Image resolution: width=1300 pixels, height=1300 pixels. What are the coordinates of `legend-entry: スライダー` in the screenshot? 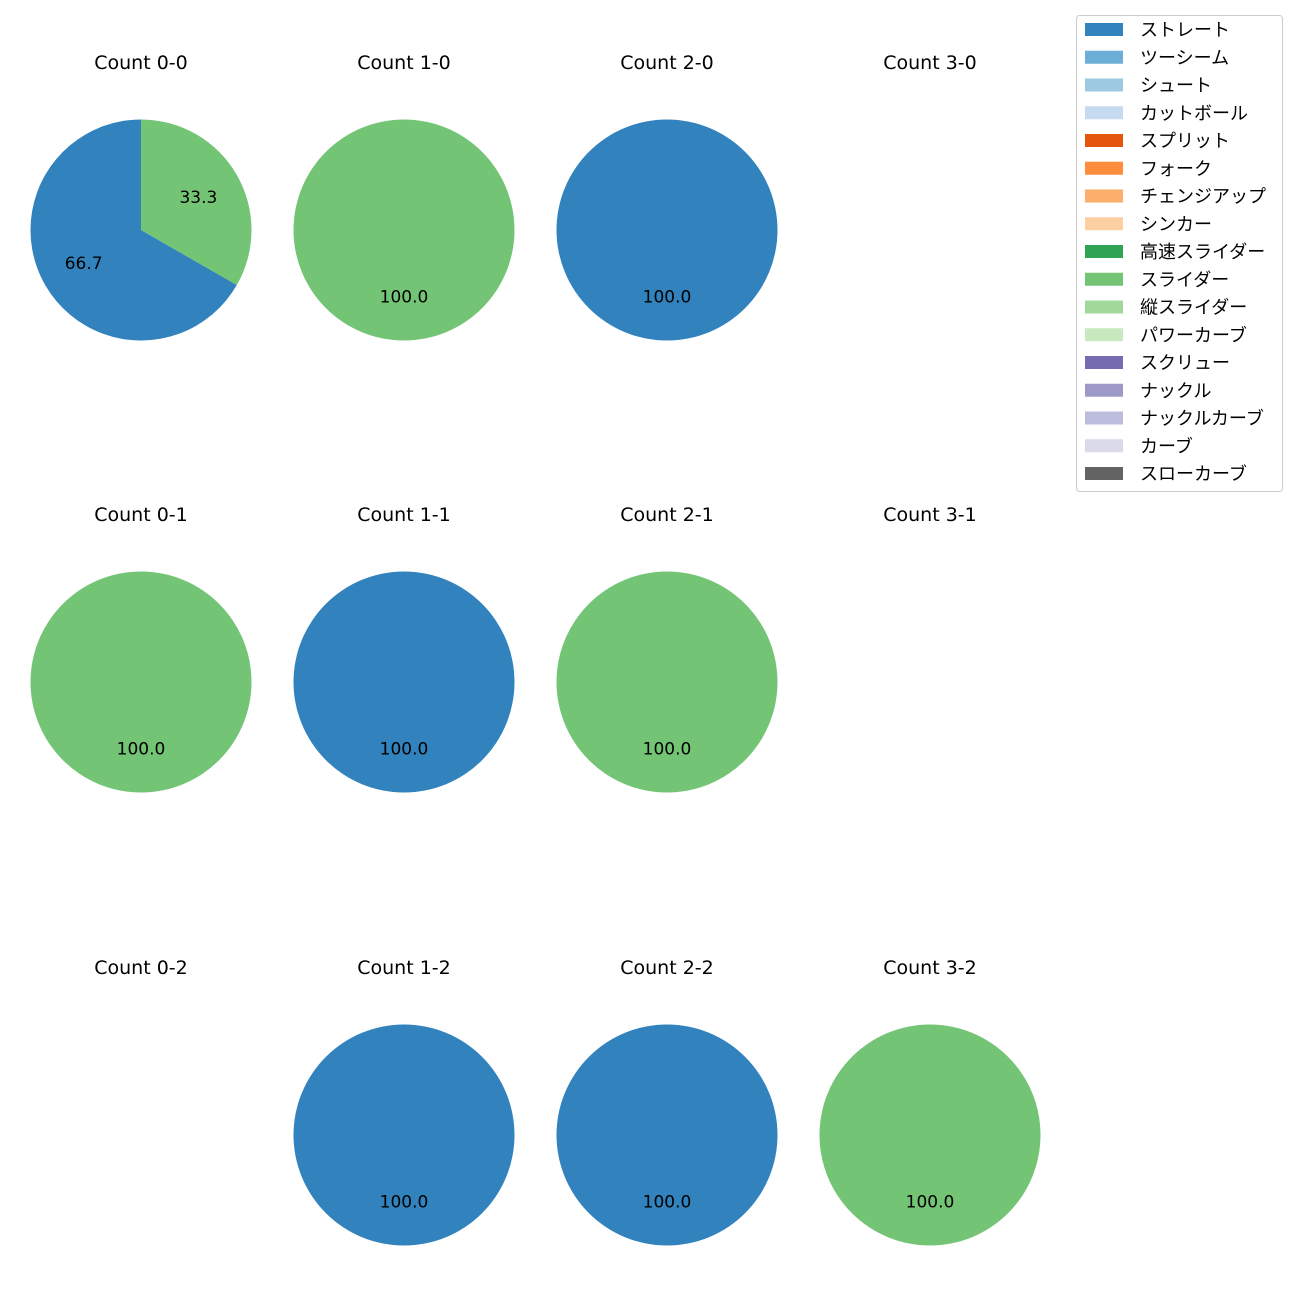 It's located at (1157, 280).